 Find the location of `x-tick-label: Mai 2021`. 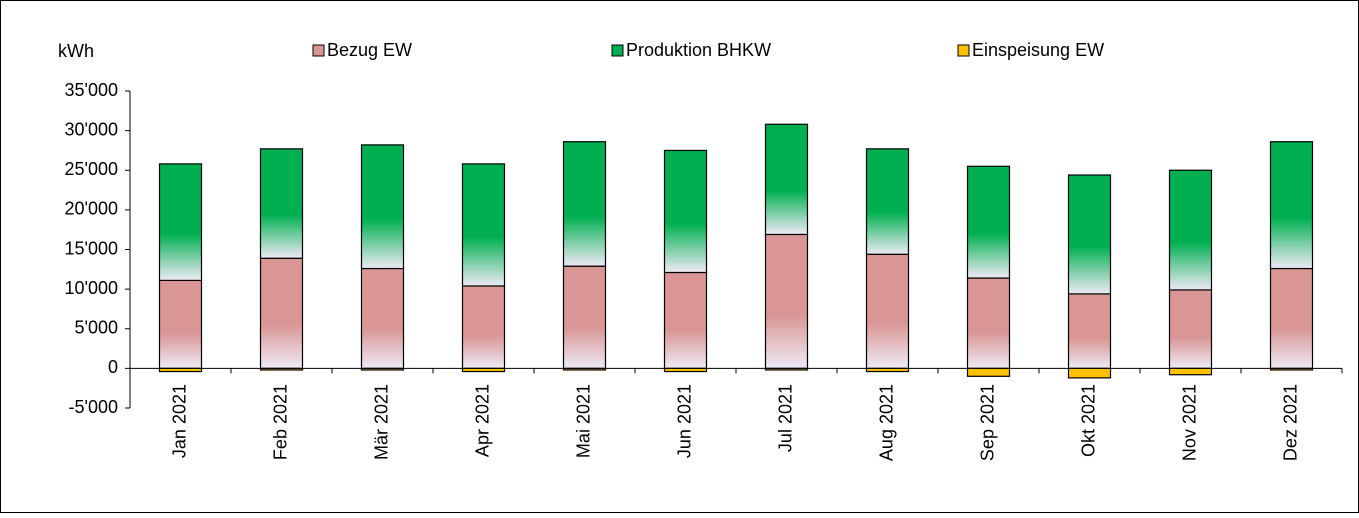

x-tick-label: Mai 2021 is located at coordinates (583, 421).